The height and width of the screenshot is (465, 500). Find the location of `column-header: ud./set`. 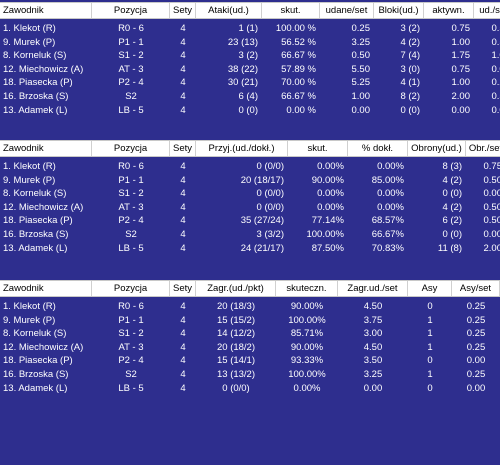

column-header: ud./set is located at coordinates (487, 10).